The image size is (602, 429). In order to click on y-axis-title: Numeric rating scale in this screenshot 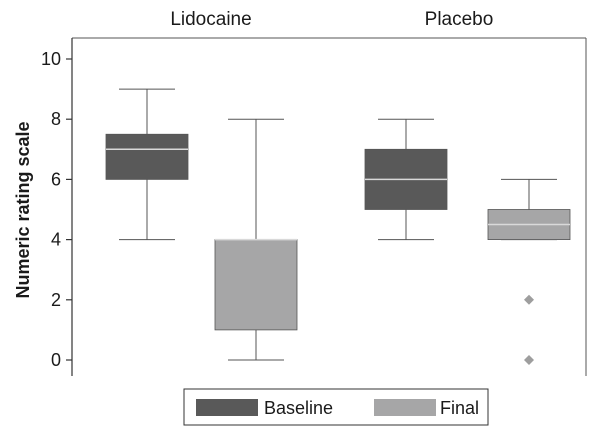, I will do `click(23, 209)`.